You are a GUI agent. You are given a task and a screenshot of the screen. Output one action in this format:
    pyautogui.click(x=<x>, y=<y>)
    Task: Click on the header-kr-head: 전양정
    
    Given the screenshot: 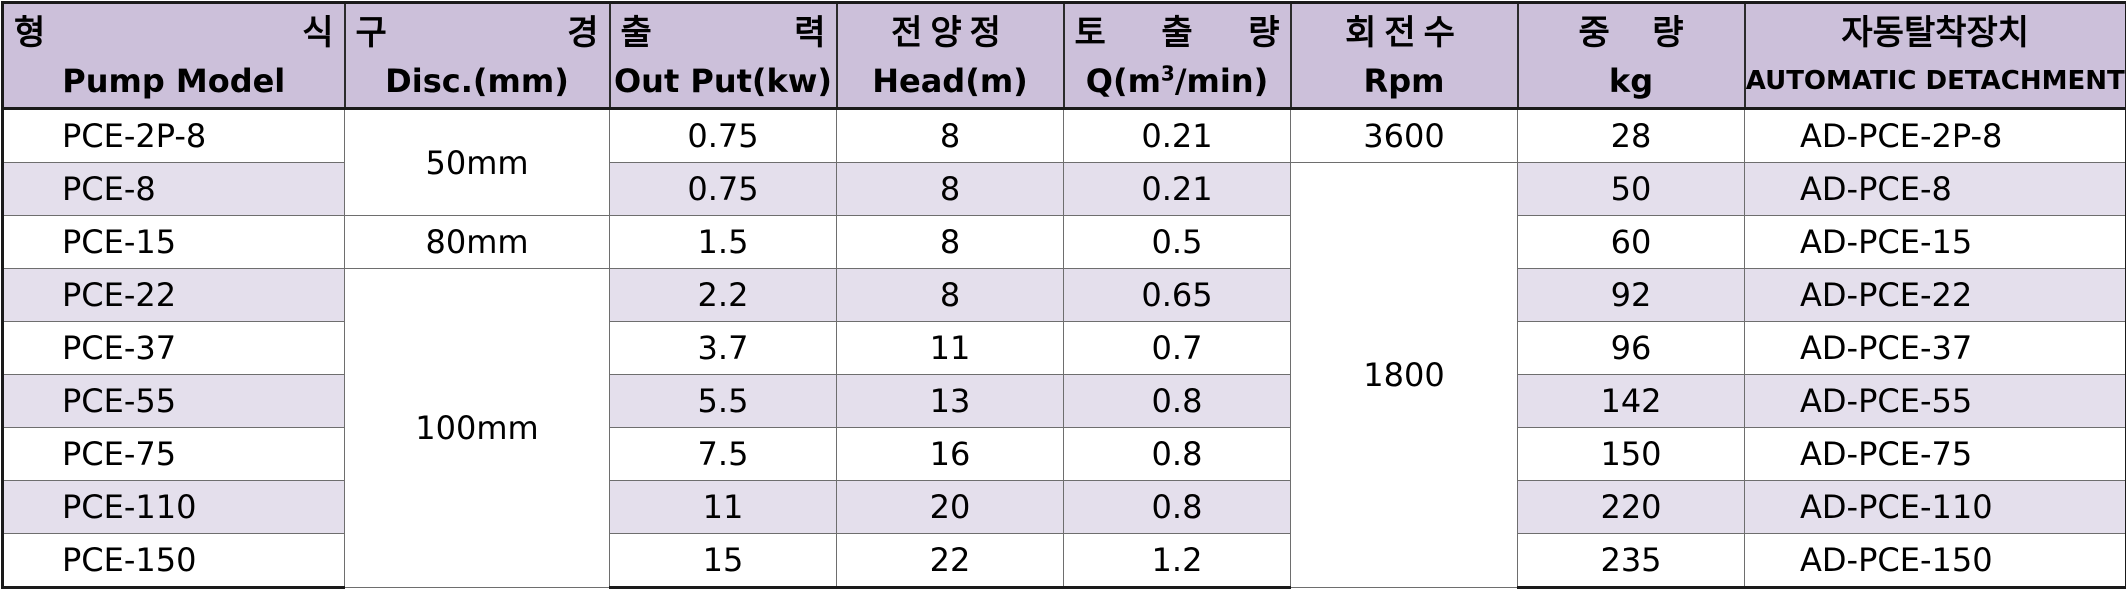 What is the action you would take?
    pyautogui.click(x=950, y=29)
    